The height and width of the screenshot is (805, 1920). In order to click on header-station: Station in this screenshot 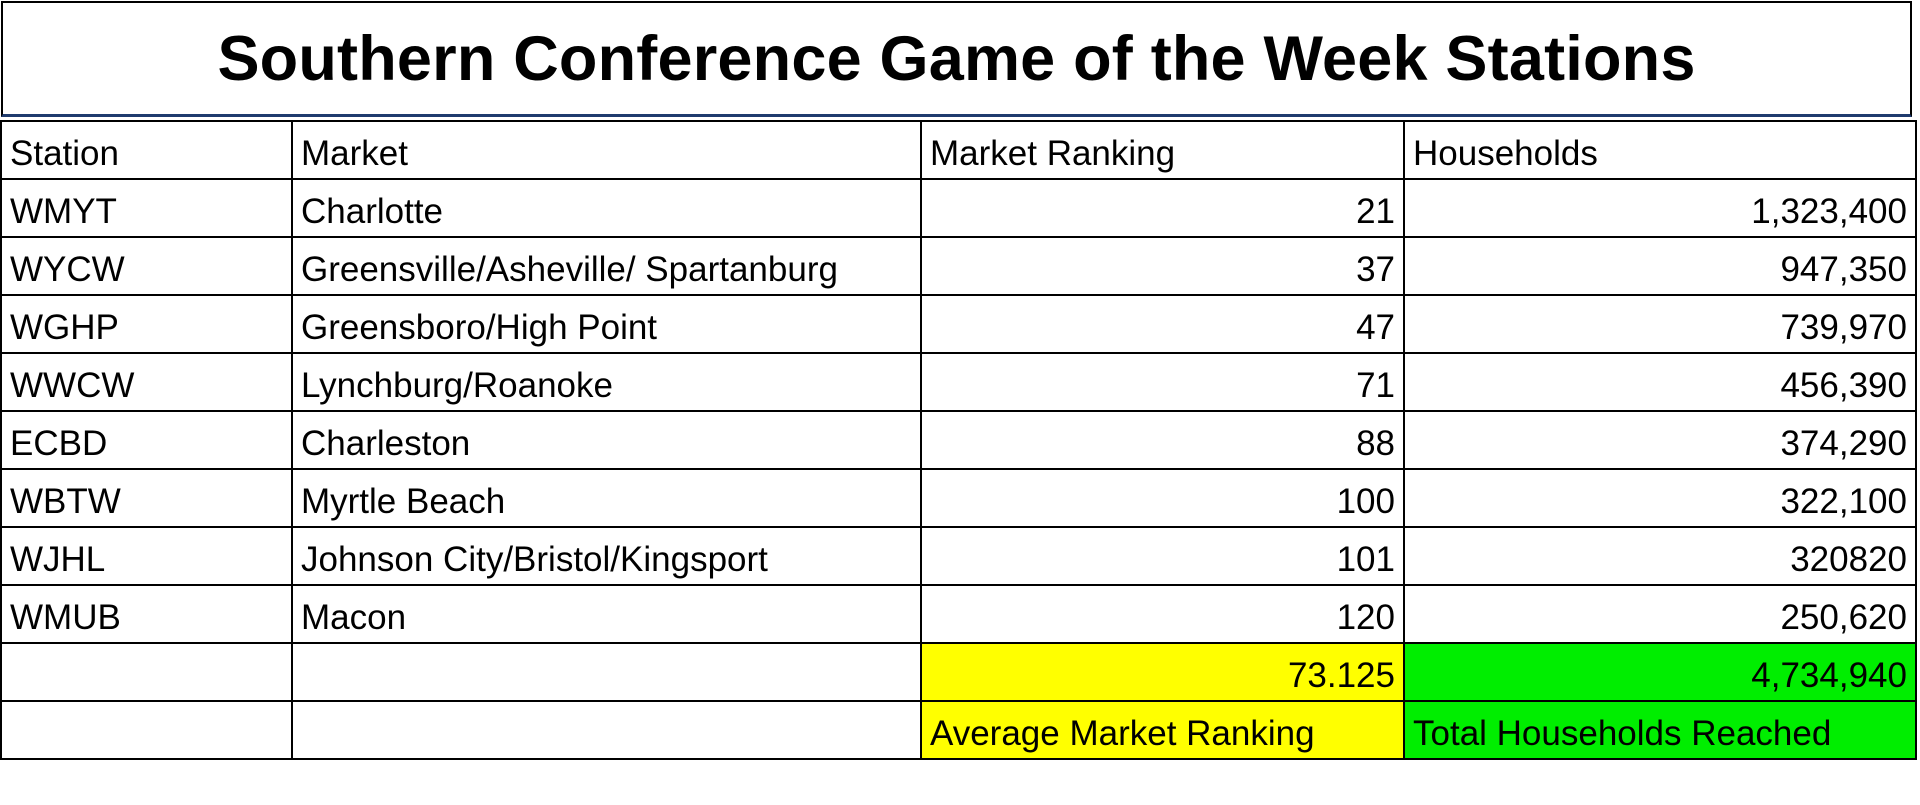, I will do `click(146, 150)`.